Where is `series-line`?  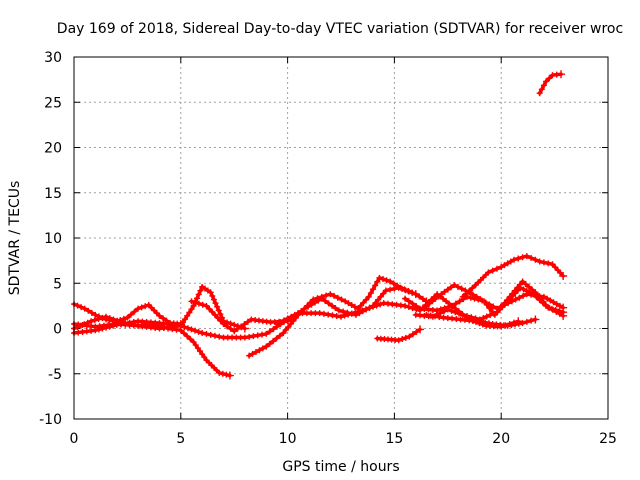
series-line is located at coordinates (550, 83).